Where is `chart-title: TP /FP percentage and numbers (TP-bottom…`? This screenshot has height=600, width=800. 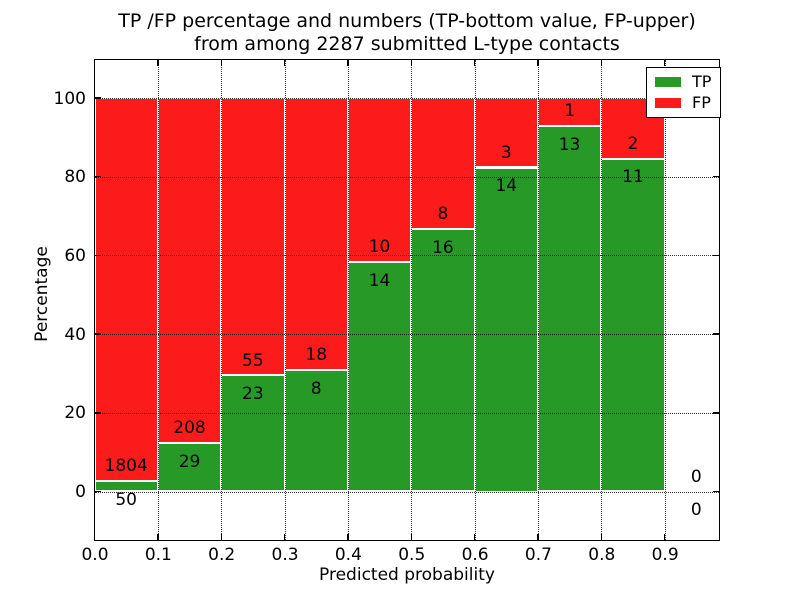 chart-title: TP /FP percentage and numbers (TP-bottom… is located at coordinates (407, 33).